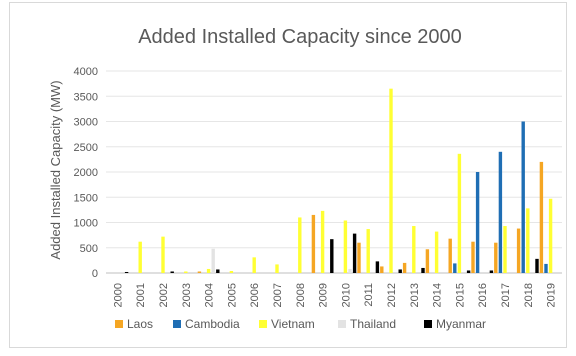  What do you see at coordinates (438, 295) in the screenshot?
I see `x-tick-label: 2014` at bounding box center [438, 295].